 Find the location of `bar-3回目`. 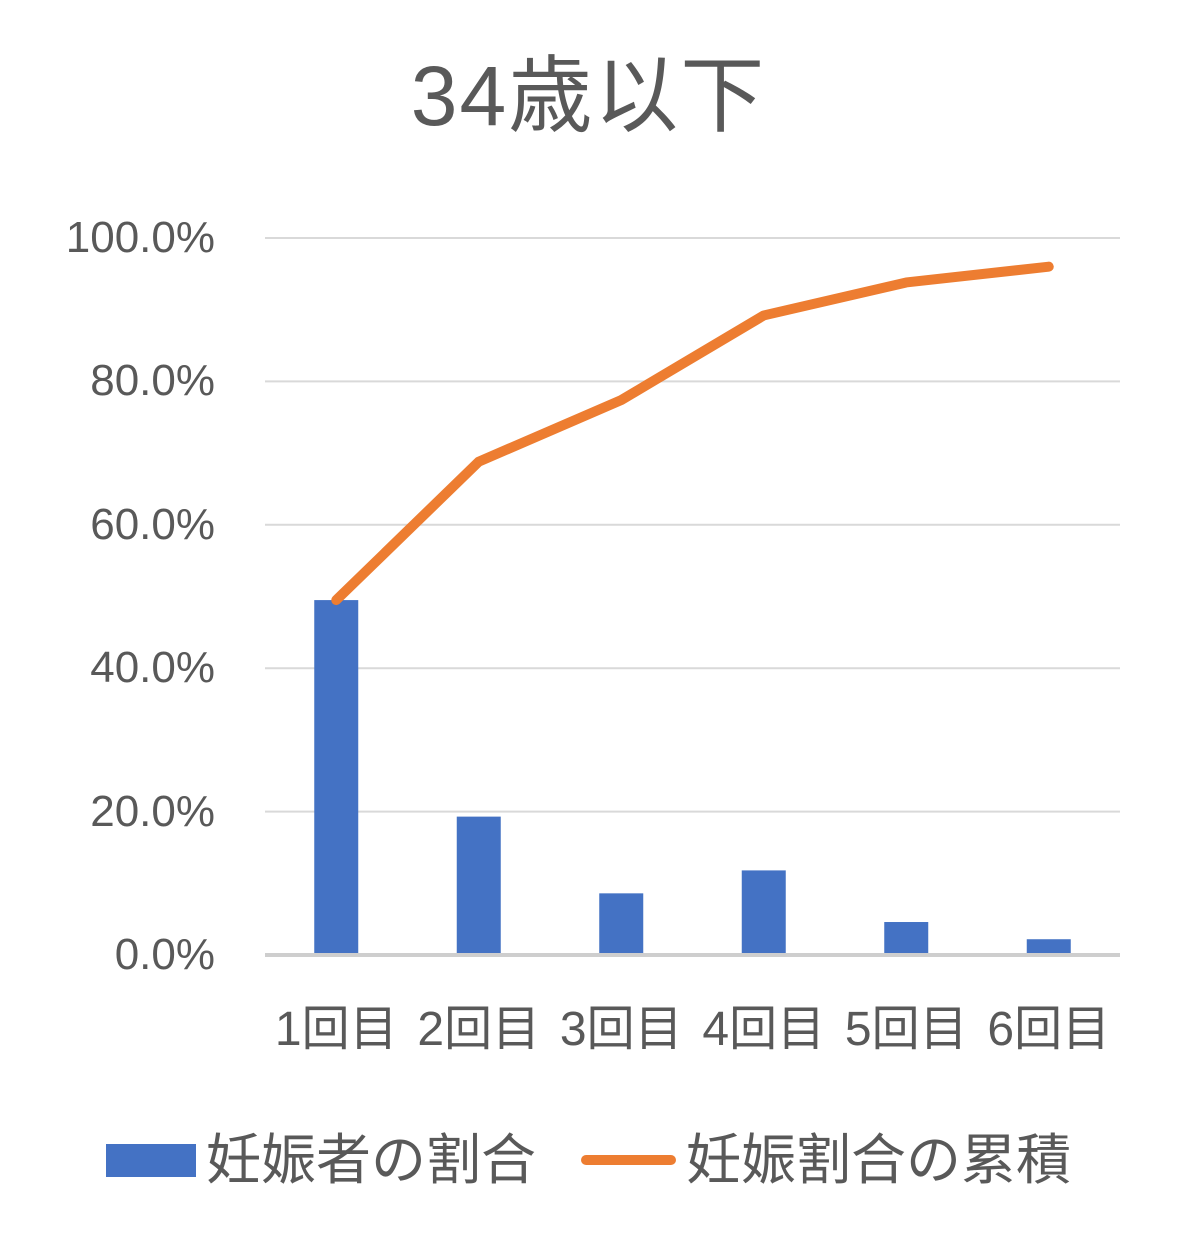

bar-3回目 is located at coordinates (621, 924).